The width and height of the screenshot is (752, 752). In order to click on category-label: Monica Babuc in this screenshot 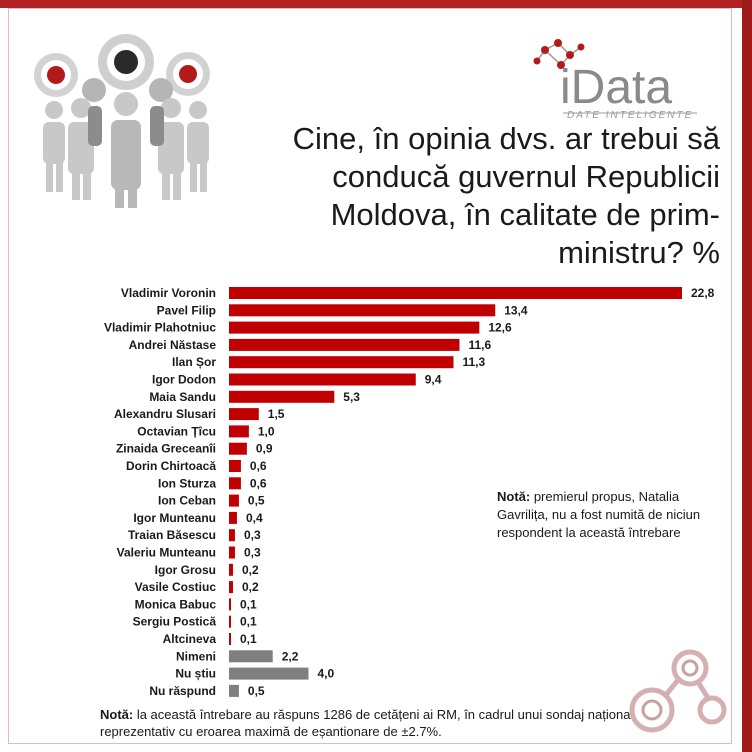, I will do `click(176, 604)`.